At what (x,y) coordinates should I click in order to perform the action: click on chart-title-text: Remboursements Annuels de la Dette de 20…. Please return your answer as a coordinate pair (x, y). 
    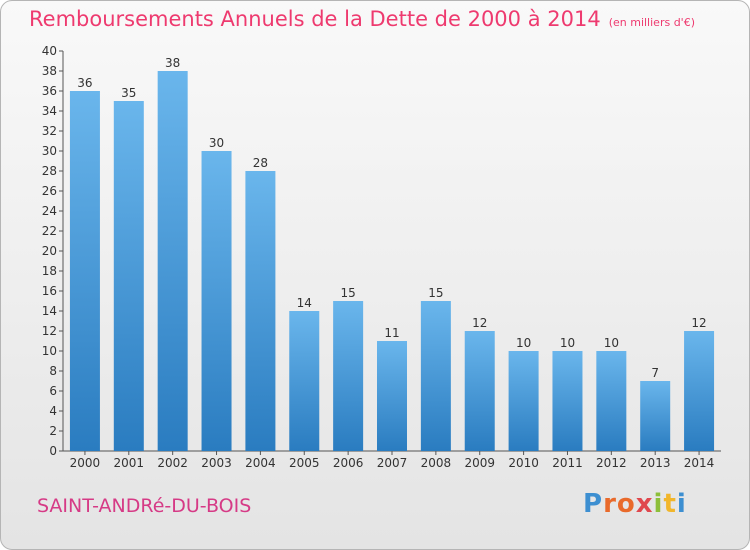
    Looking at the image, I should click on (315, 19).